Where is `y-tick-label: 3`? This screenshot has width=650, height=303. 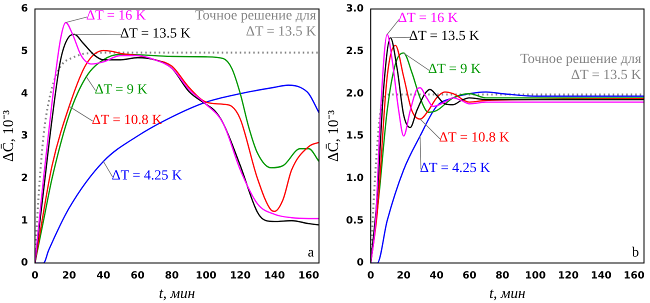 y-tick-label: 3 is located at coordinates (24, 136).